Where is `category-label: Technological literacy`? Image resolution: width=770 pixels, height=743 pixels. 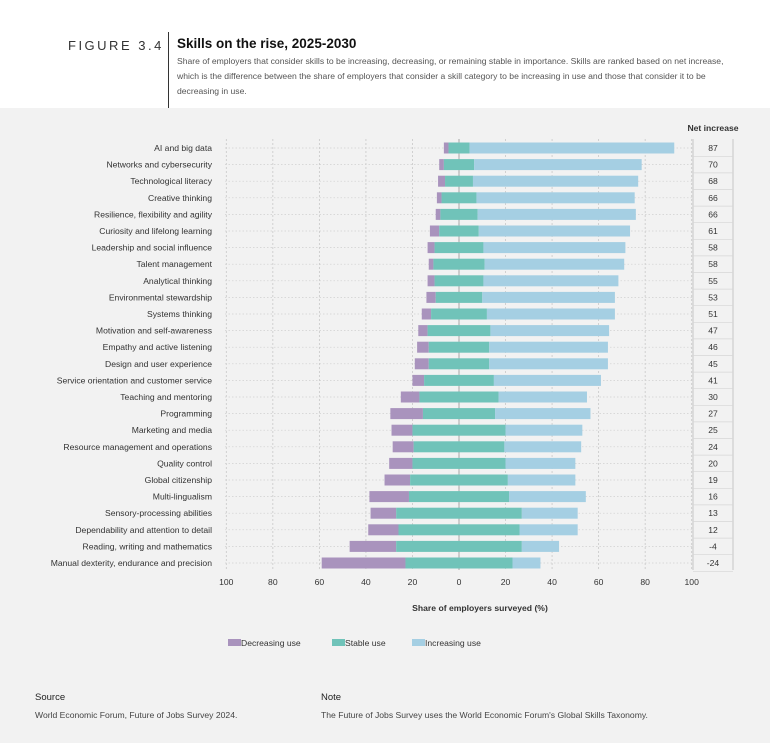 category-label: Technological literacy is located at coordinates (171, 181).